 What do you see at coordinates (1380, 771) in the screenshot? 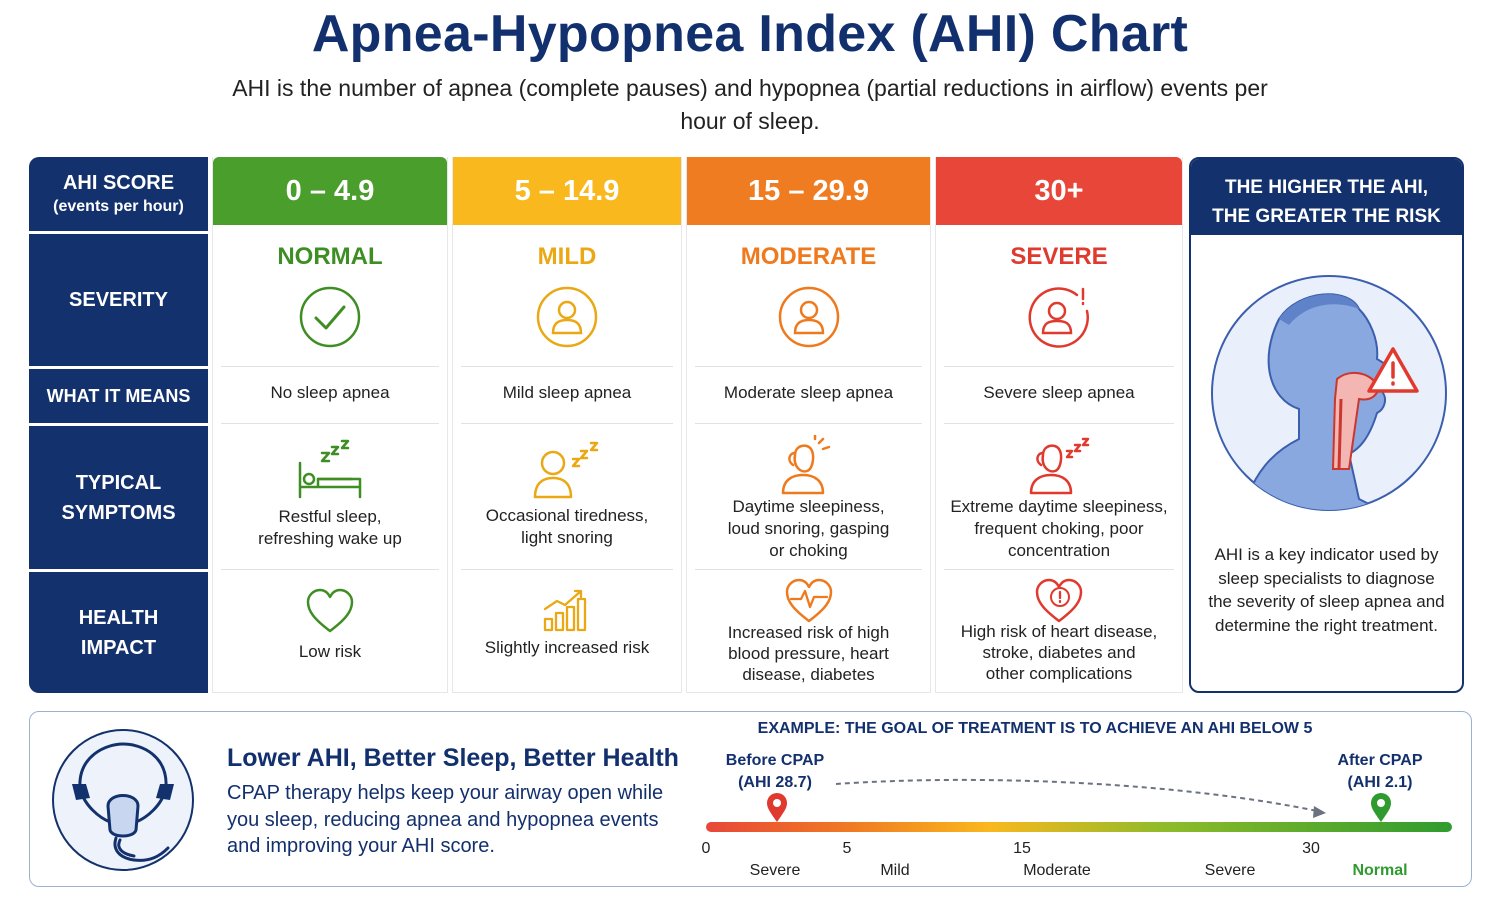
I see `after-cpap-label: After CPAP (AHI 2.1)` at bounding box center [1380, 771].